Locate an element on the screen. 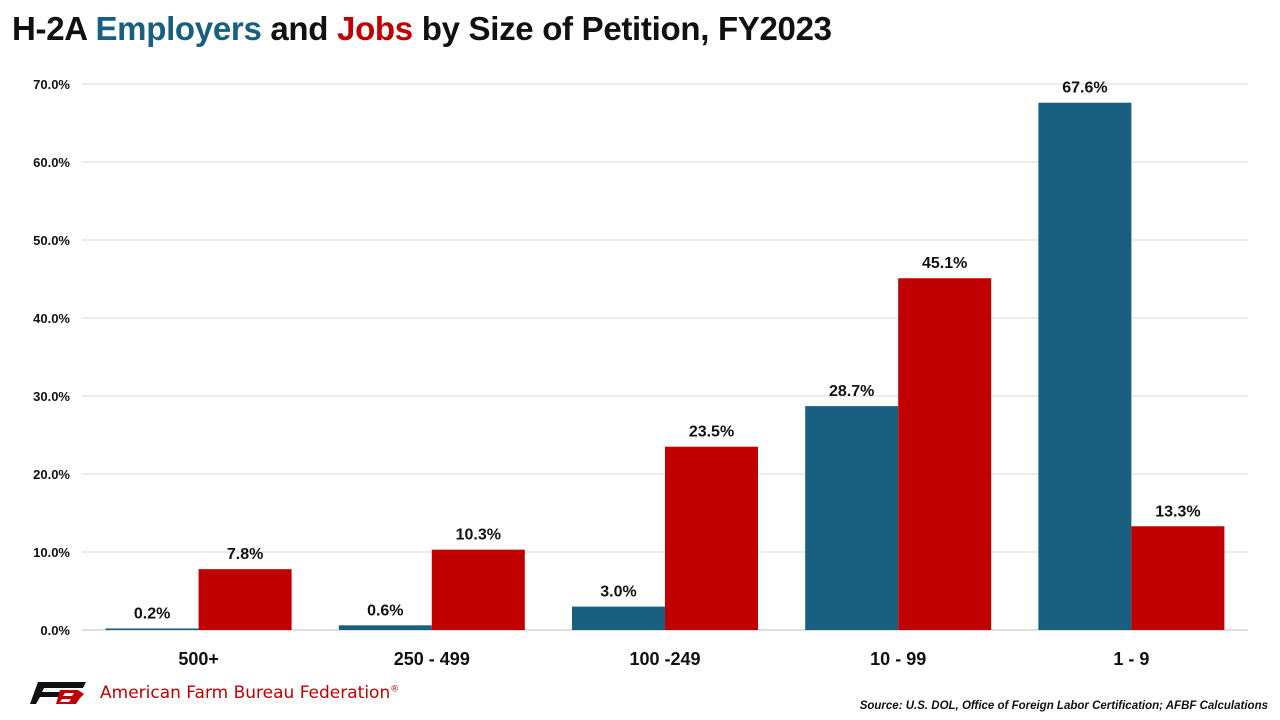 This screenshot has height=720, width=1280. y-tick-label: 20.0% is located at coordinates (51, 474).